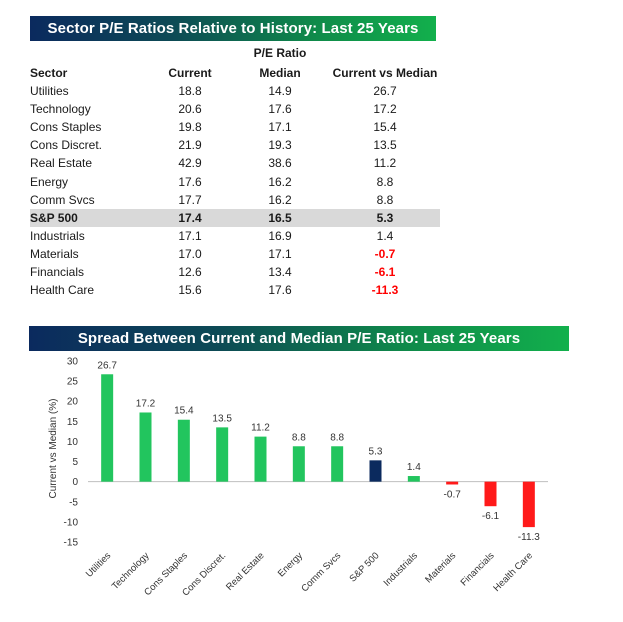 Image resolution: width=623 pixels, height=622 pixels. What do you see at coordinates (57, 272) in the screenshot?
I see `cell-sector: Financials` at bounding box center [57, 272].